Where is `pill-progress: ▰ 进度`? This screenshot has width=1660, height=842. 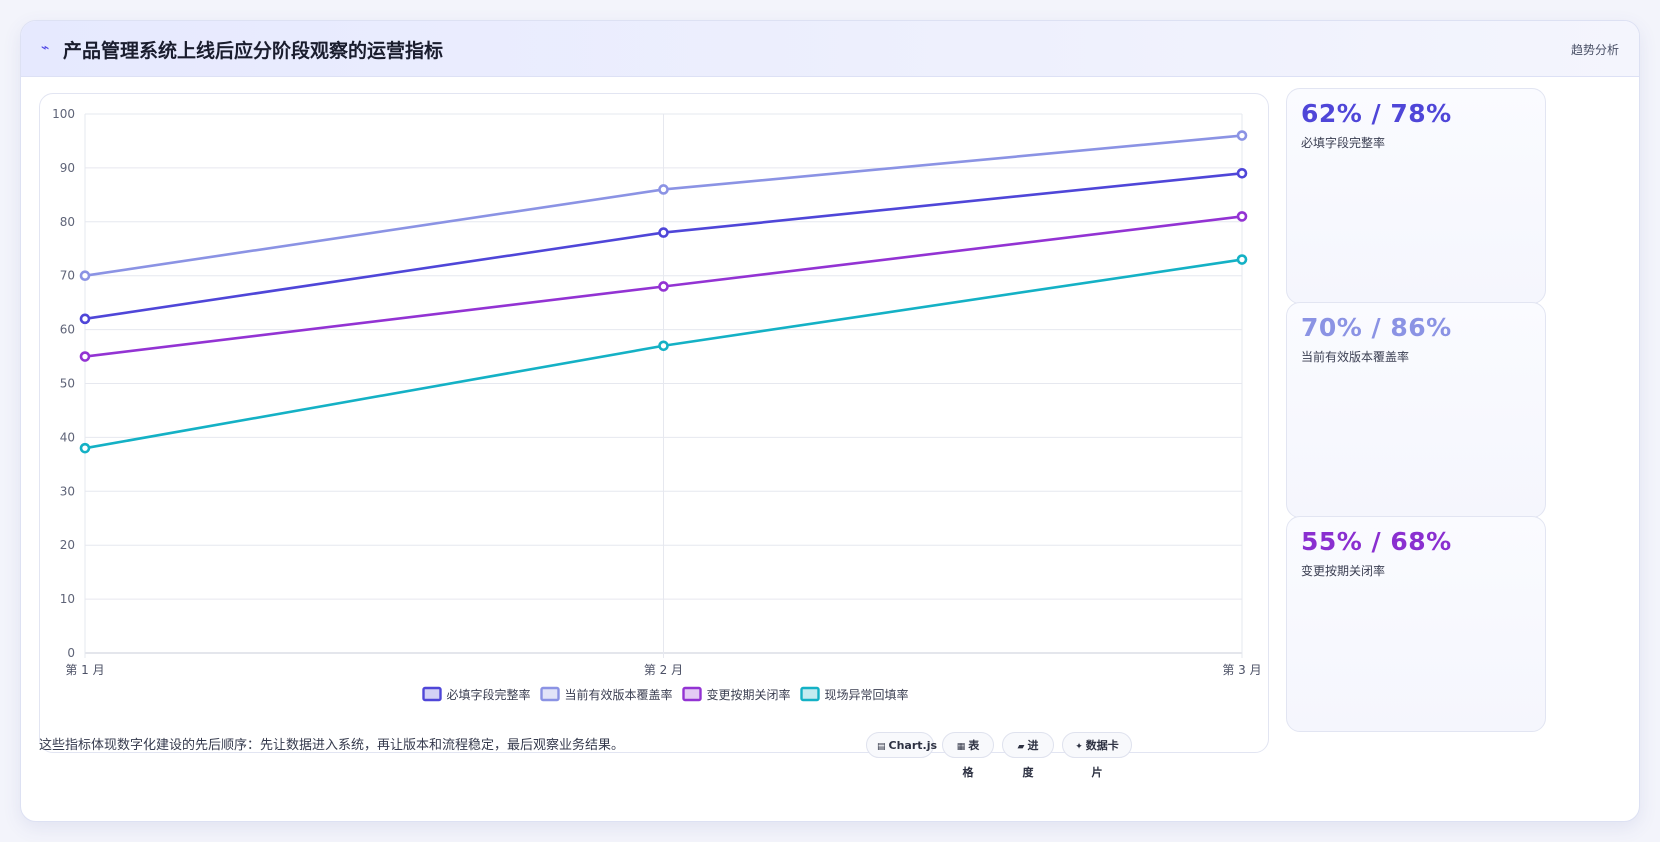 pill-progress: ▰ 进度 is located at coordinates (1028, 755).